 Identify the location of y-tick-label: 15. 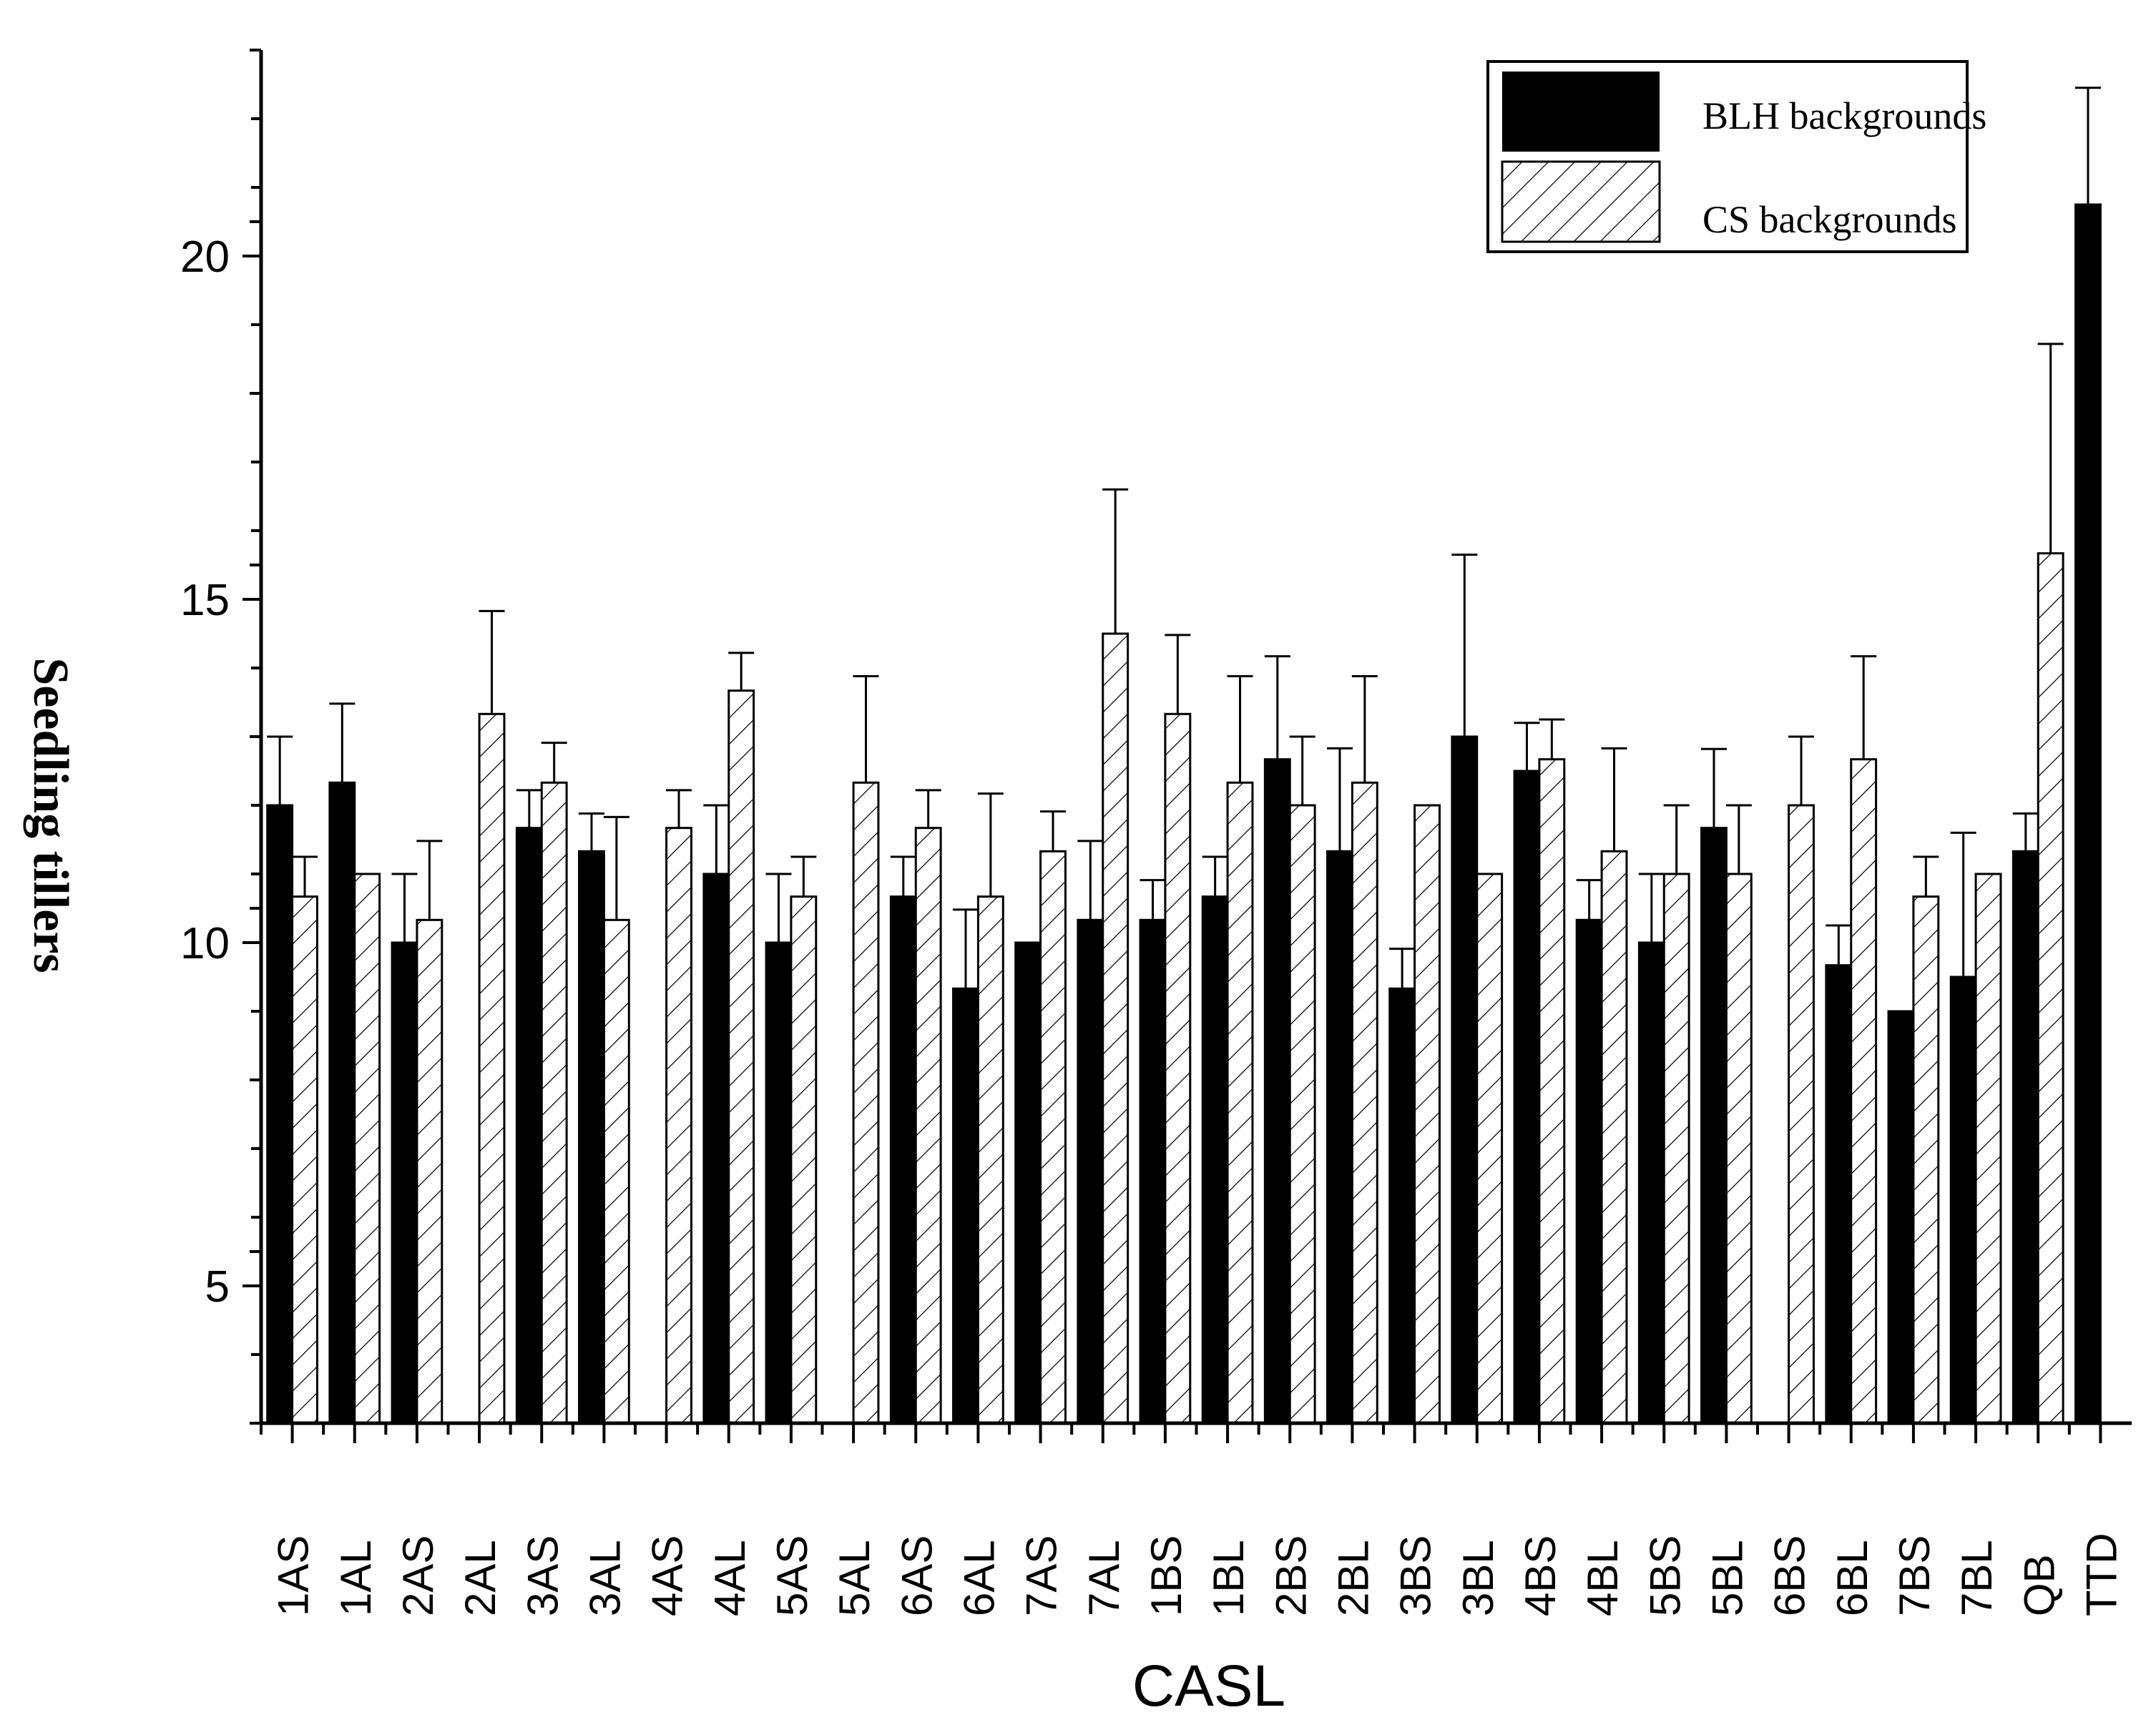
(205, 600).